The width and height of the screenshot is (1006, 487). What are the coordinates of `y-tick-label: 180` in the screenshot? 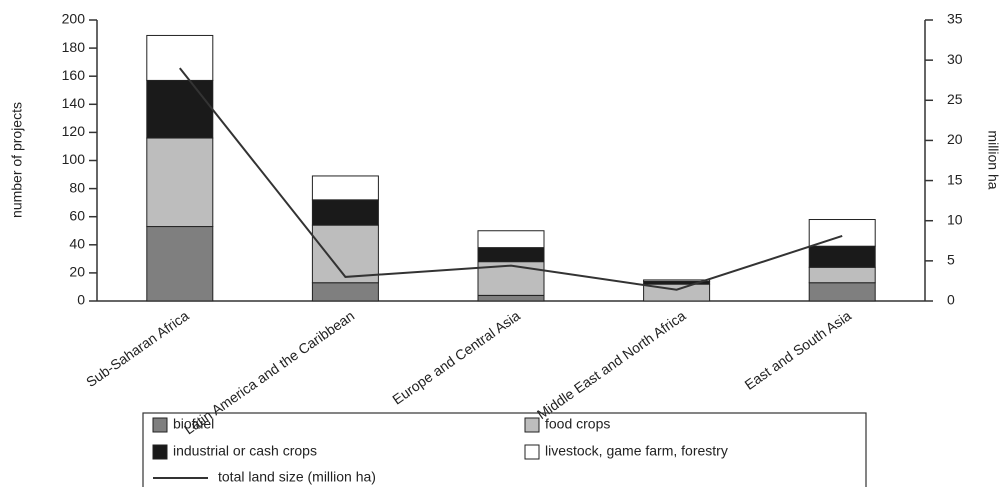 It's located at (74, 47).